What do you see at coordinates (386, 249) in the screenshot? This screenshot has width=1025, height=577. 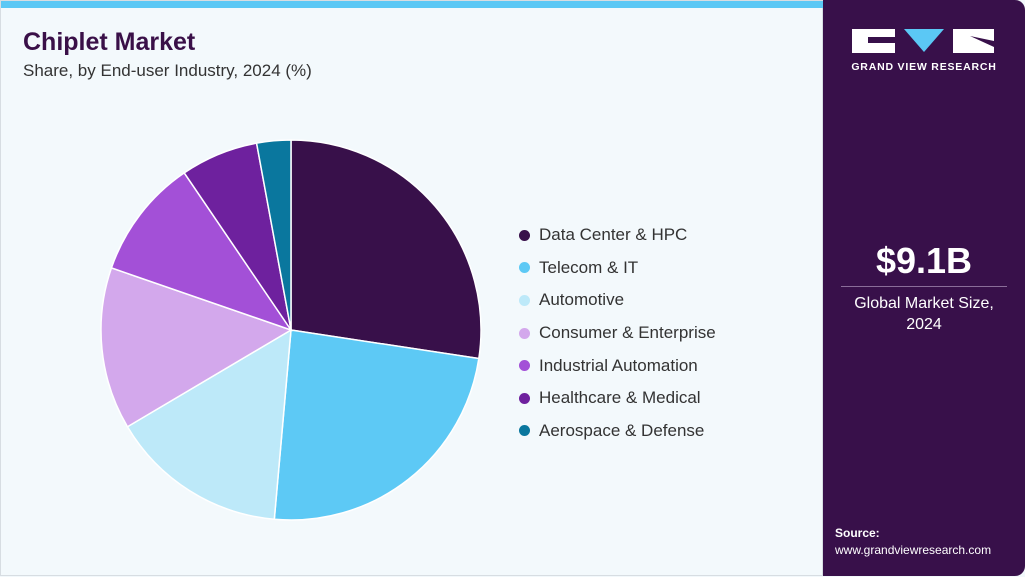 I see `pie-slice-data-center-hpc` at bounding box center [386, 249].